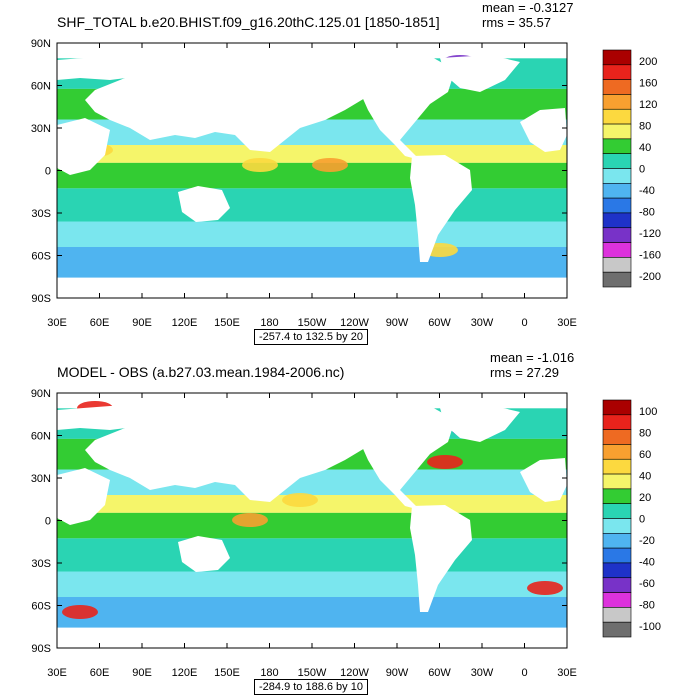  What do you see at coordinates (201, 372) in the screenshot?
I see `panel-title: MODEL - OBS (a.b27.03.mean.1984-2006.nc)` at bounding box center [201, 372].